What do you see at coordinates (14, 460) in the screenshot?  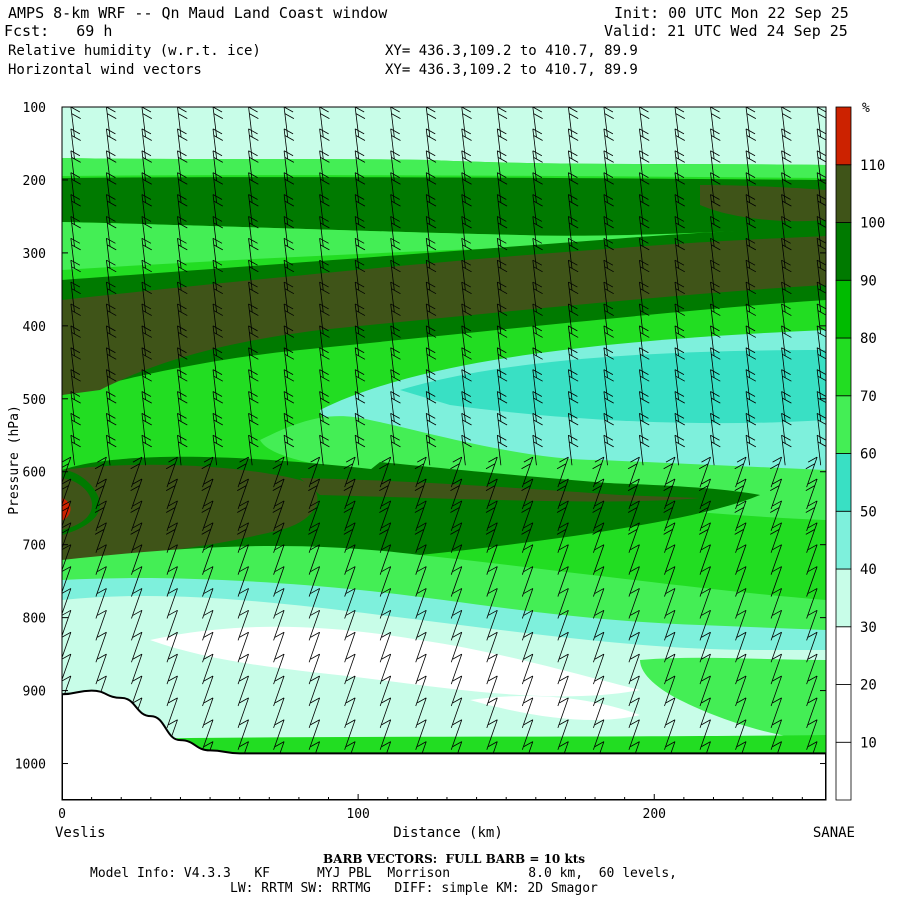 I see `y-axis-label: Pressure (hPa)` at bounding box center [14, 460].